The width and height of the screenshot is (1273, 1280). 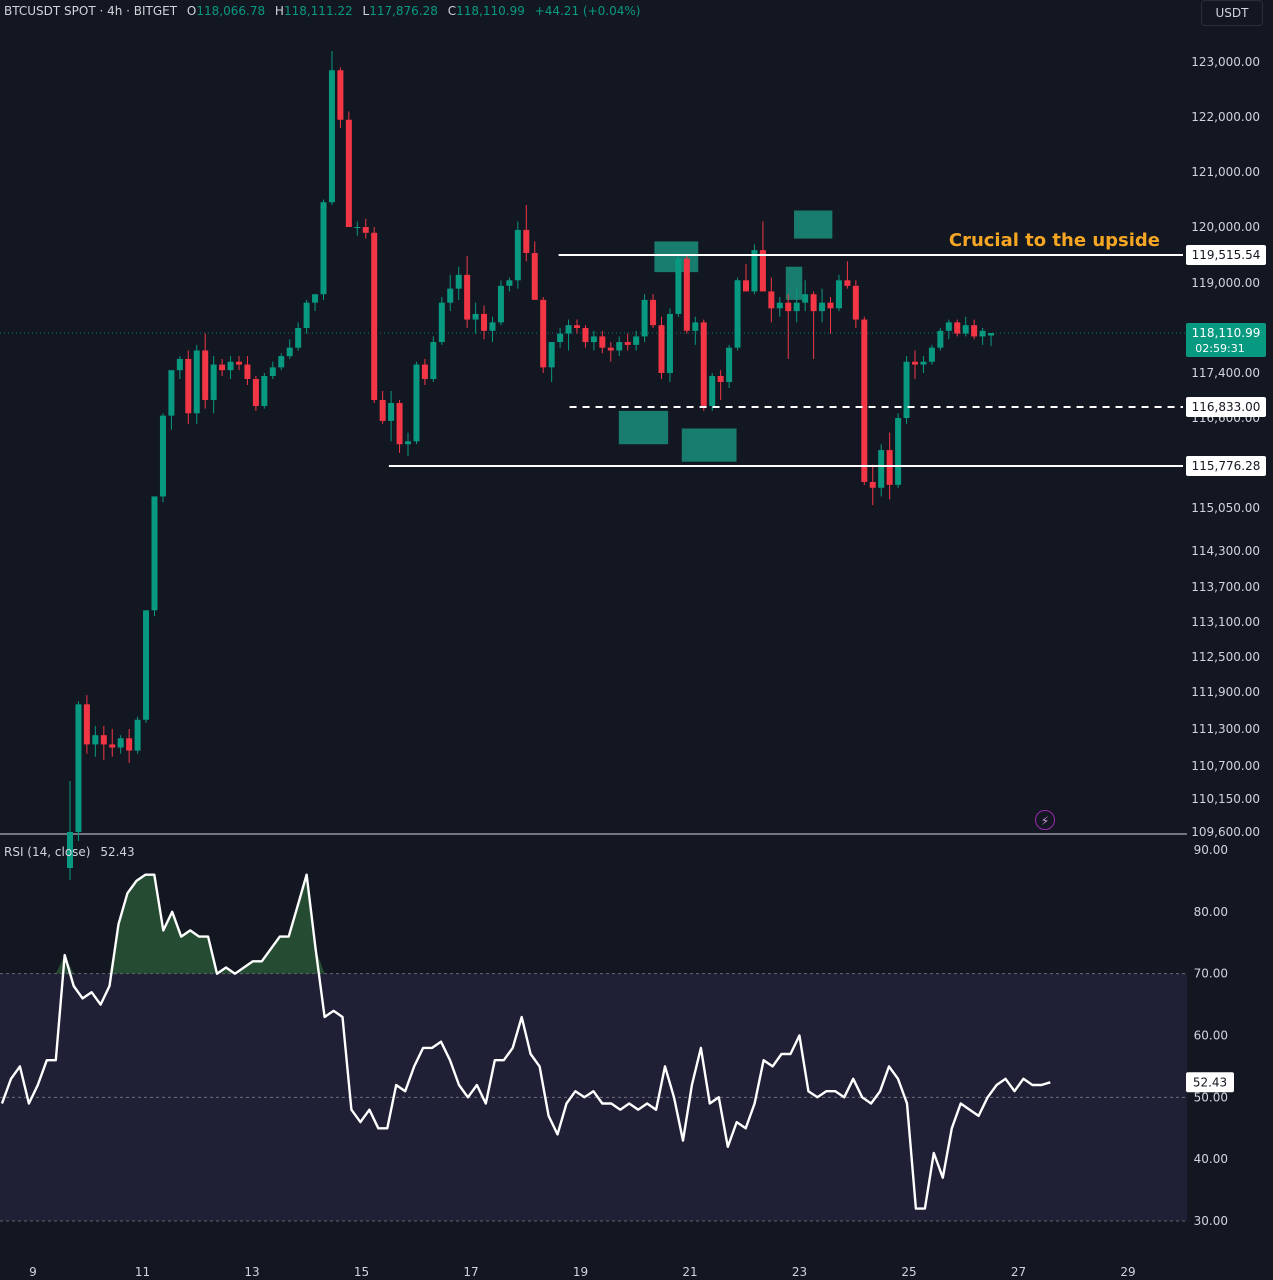 What do you see at coordinates (251, 1272) in the screenshot?
I see `time-tick-label: 13` at bounding box center [251, 1272].